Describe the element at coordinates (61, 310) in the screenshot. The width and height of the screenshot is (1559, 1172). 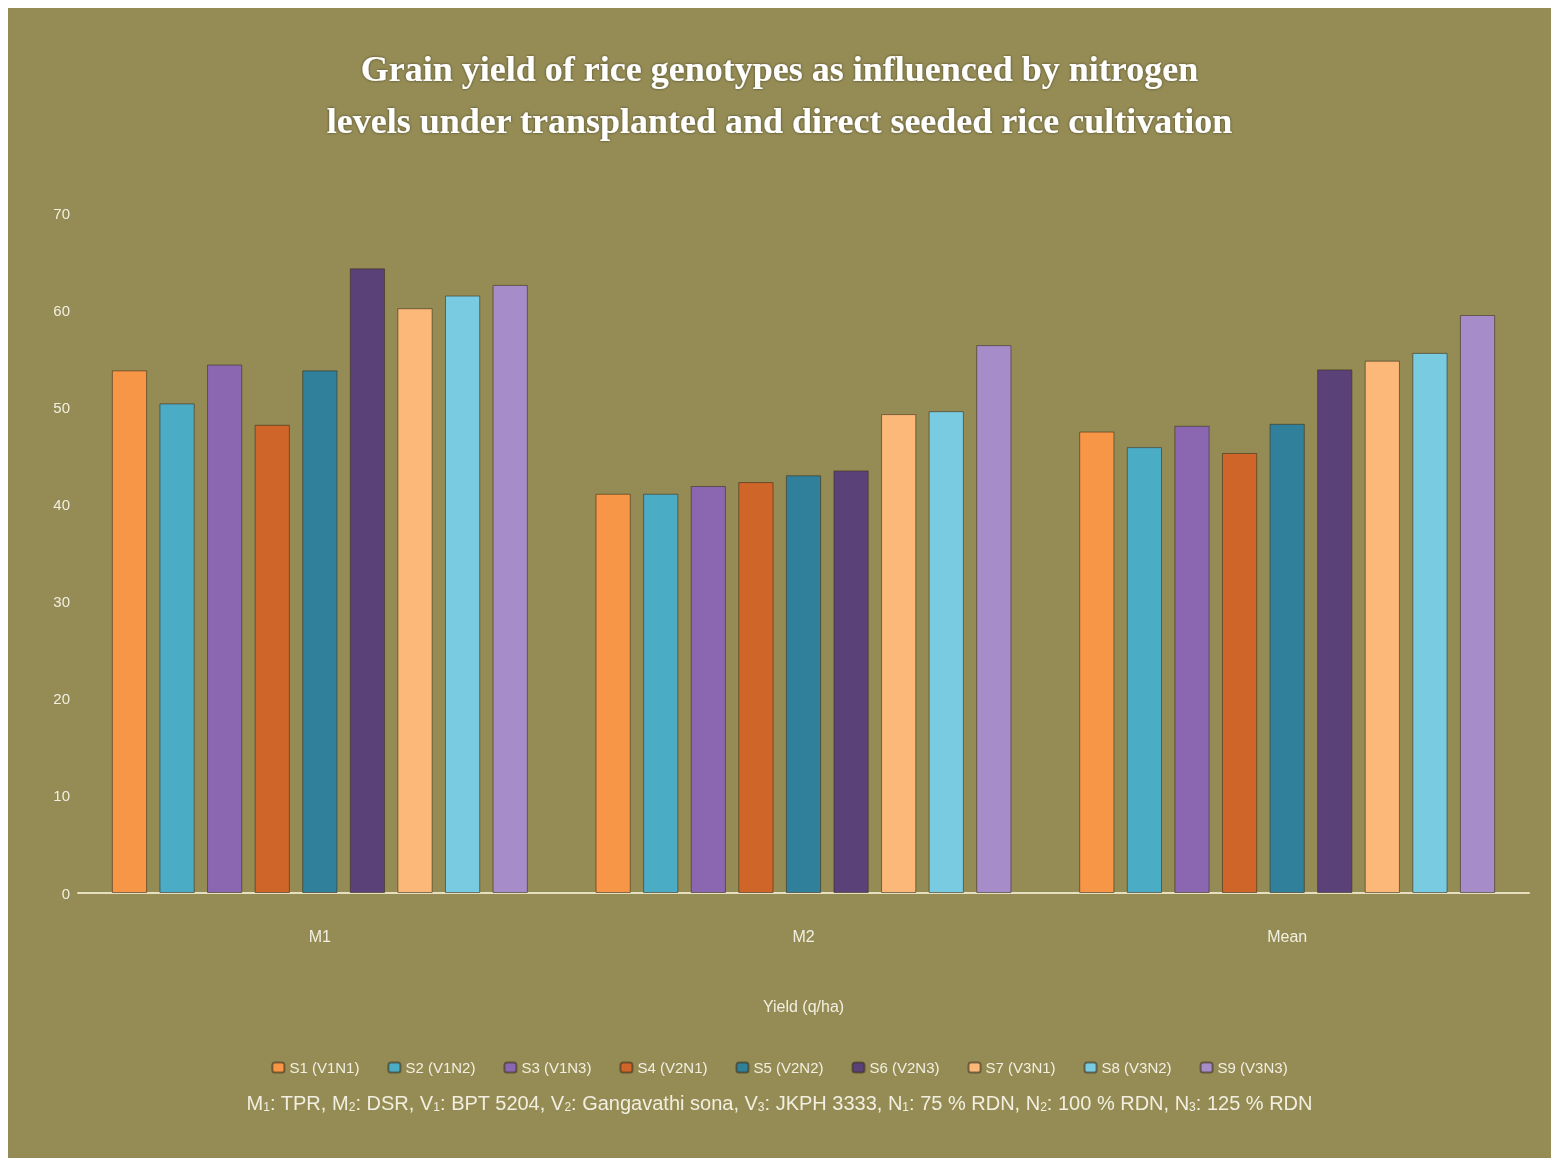
I see `y-tick-label: 60` at that location.